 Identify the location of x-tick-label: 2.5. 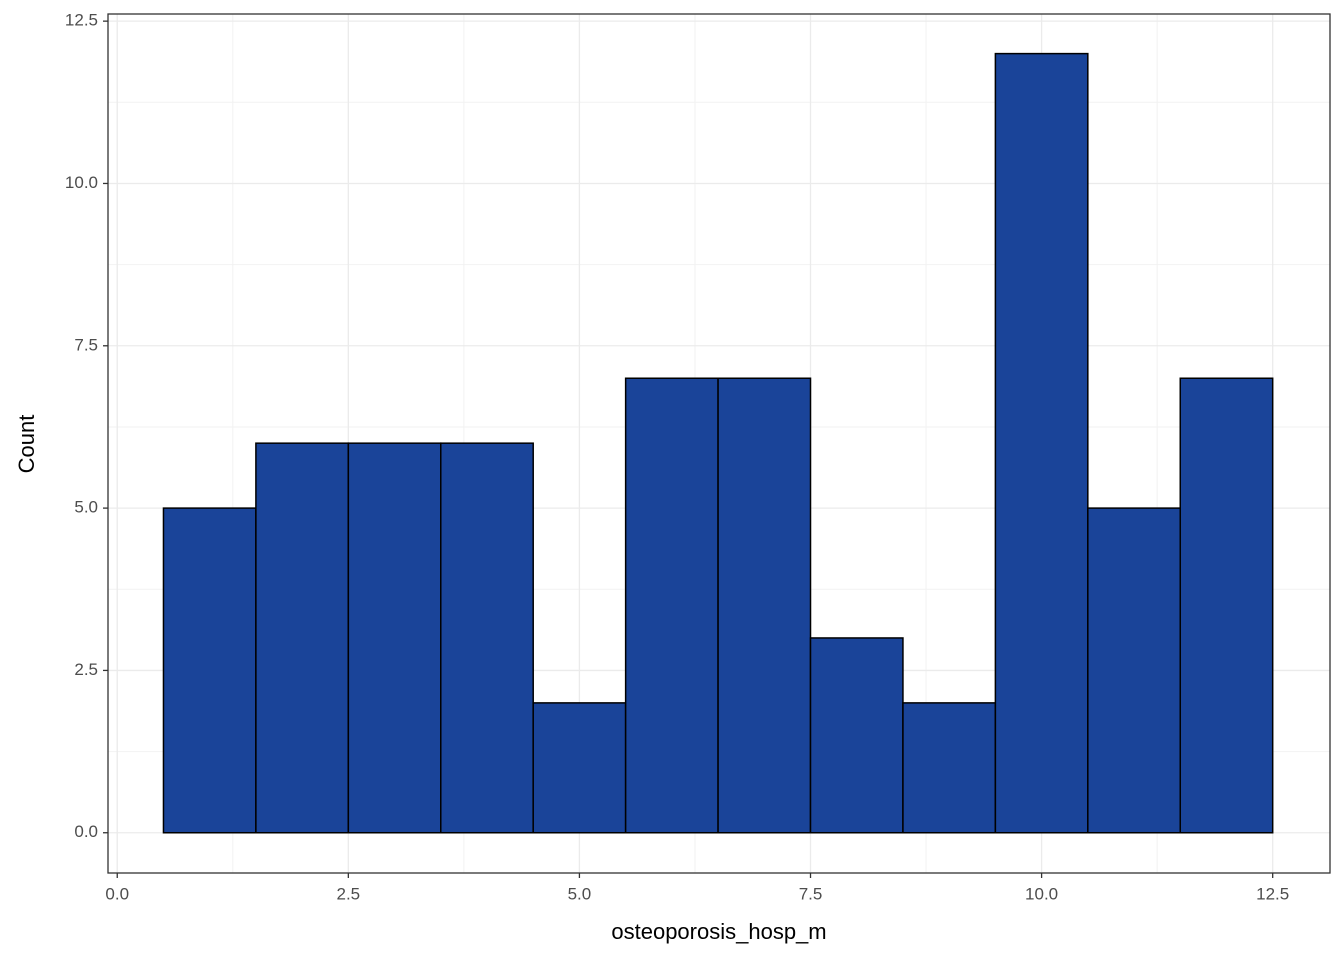
(349, 893).